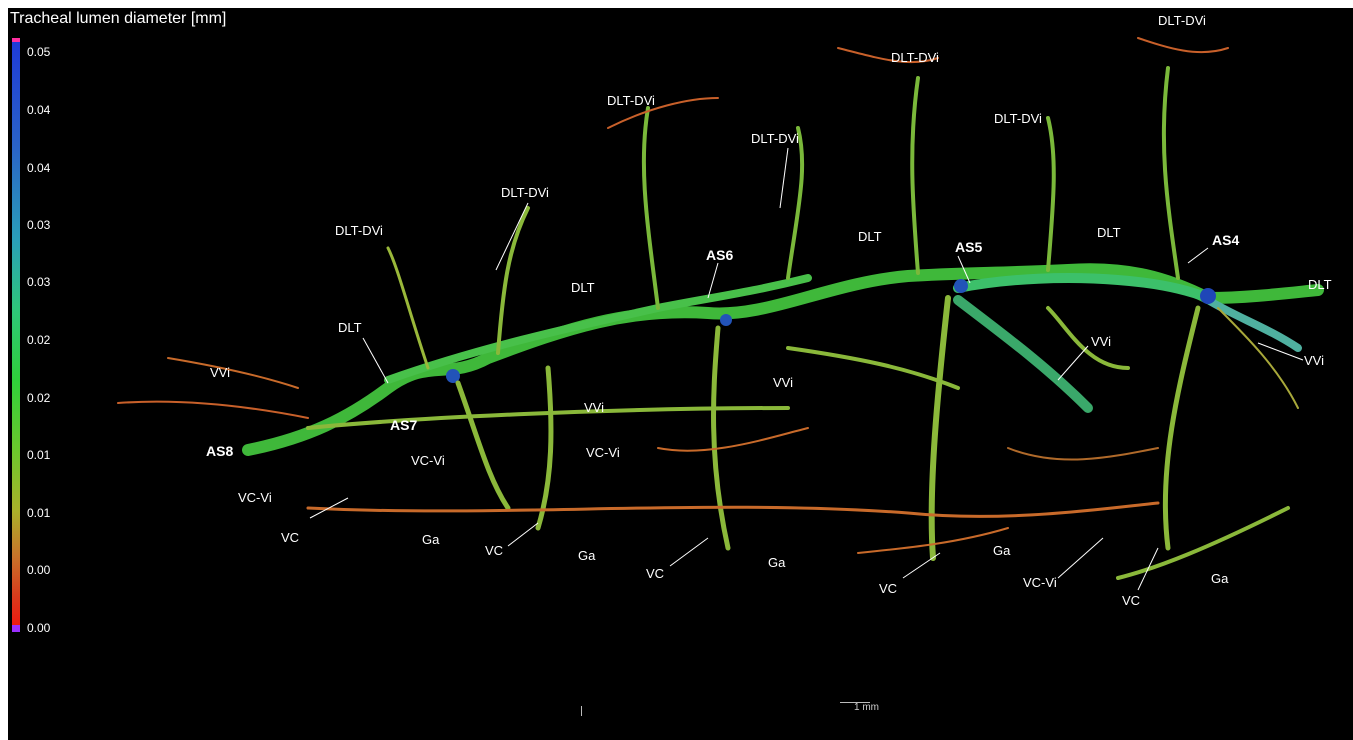 This screenshot has width=1353, height=740. I want to click on colorbar-max-cap, so click(16, 41).